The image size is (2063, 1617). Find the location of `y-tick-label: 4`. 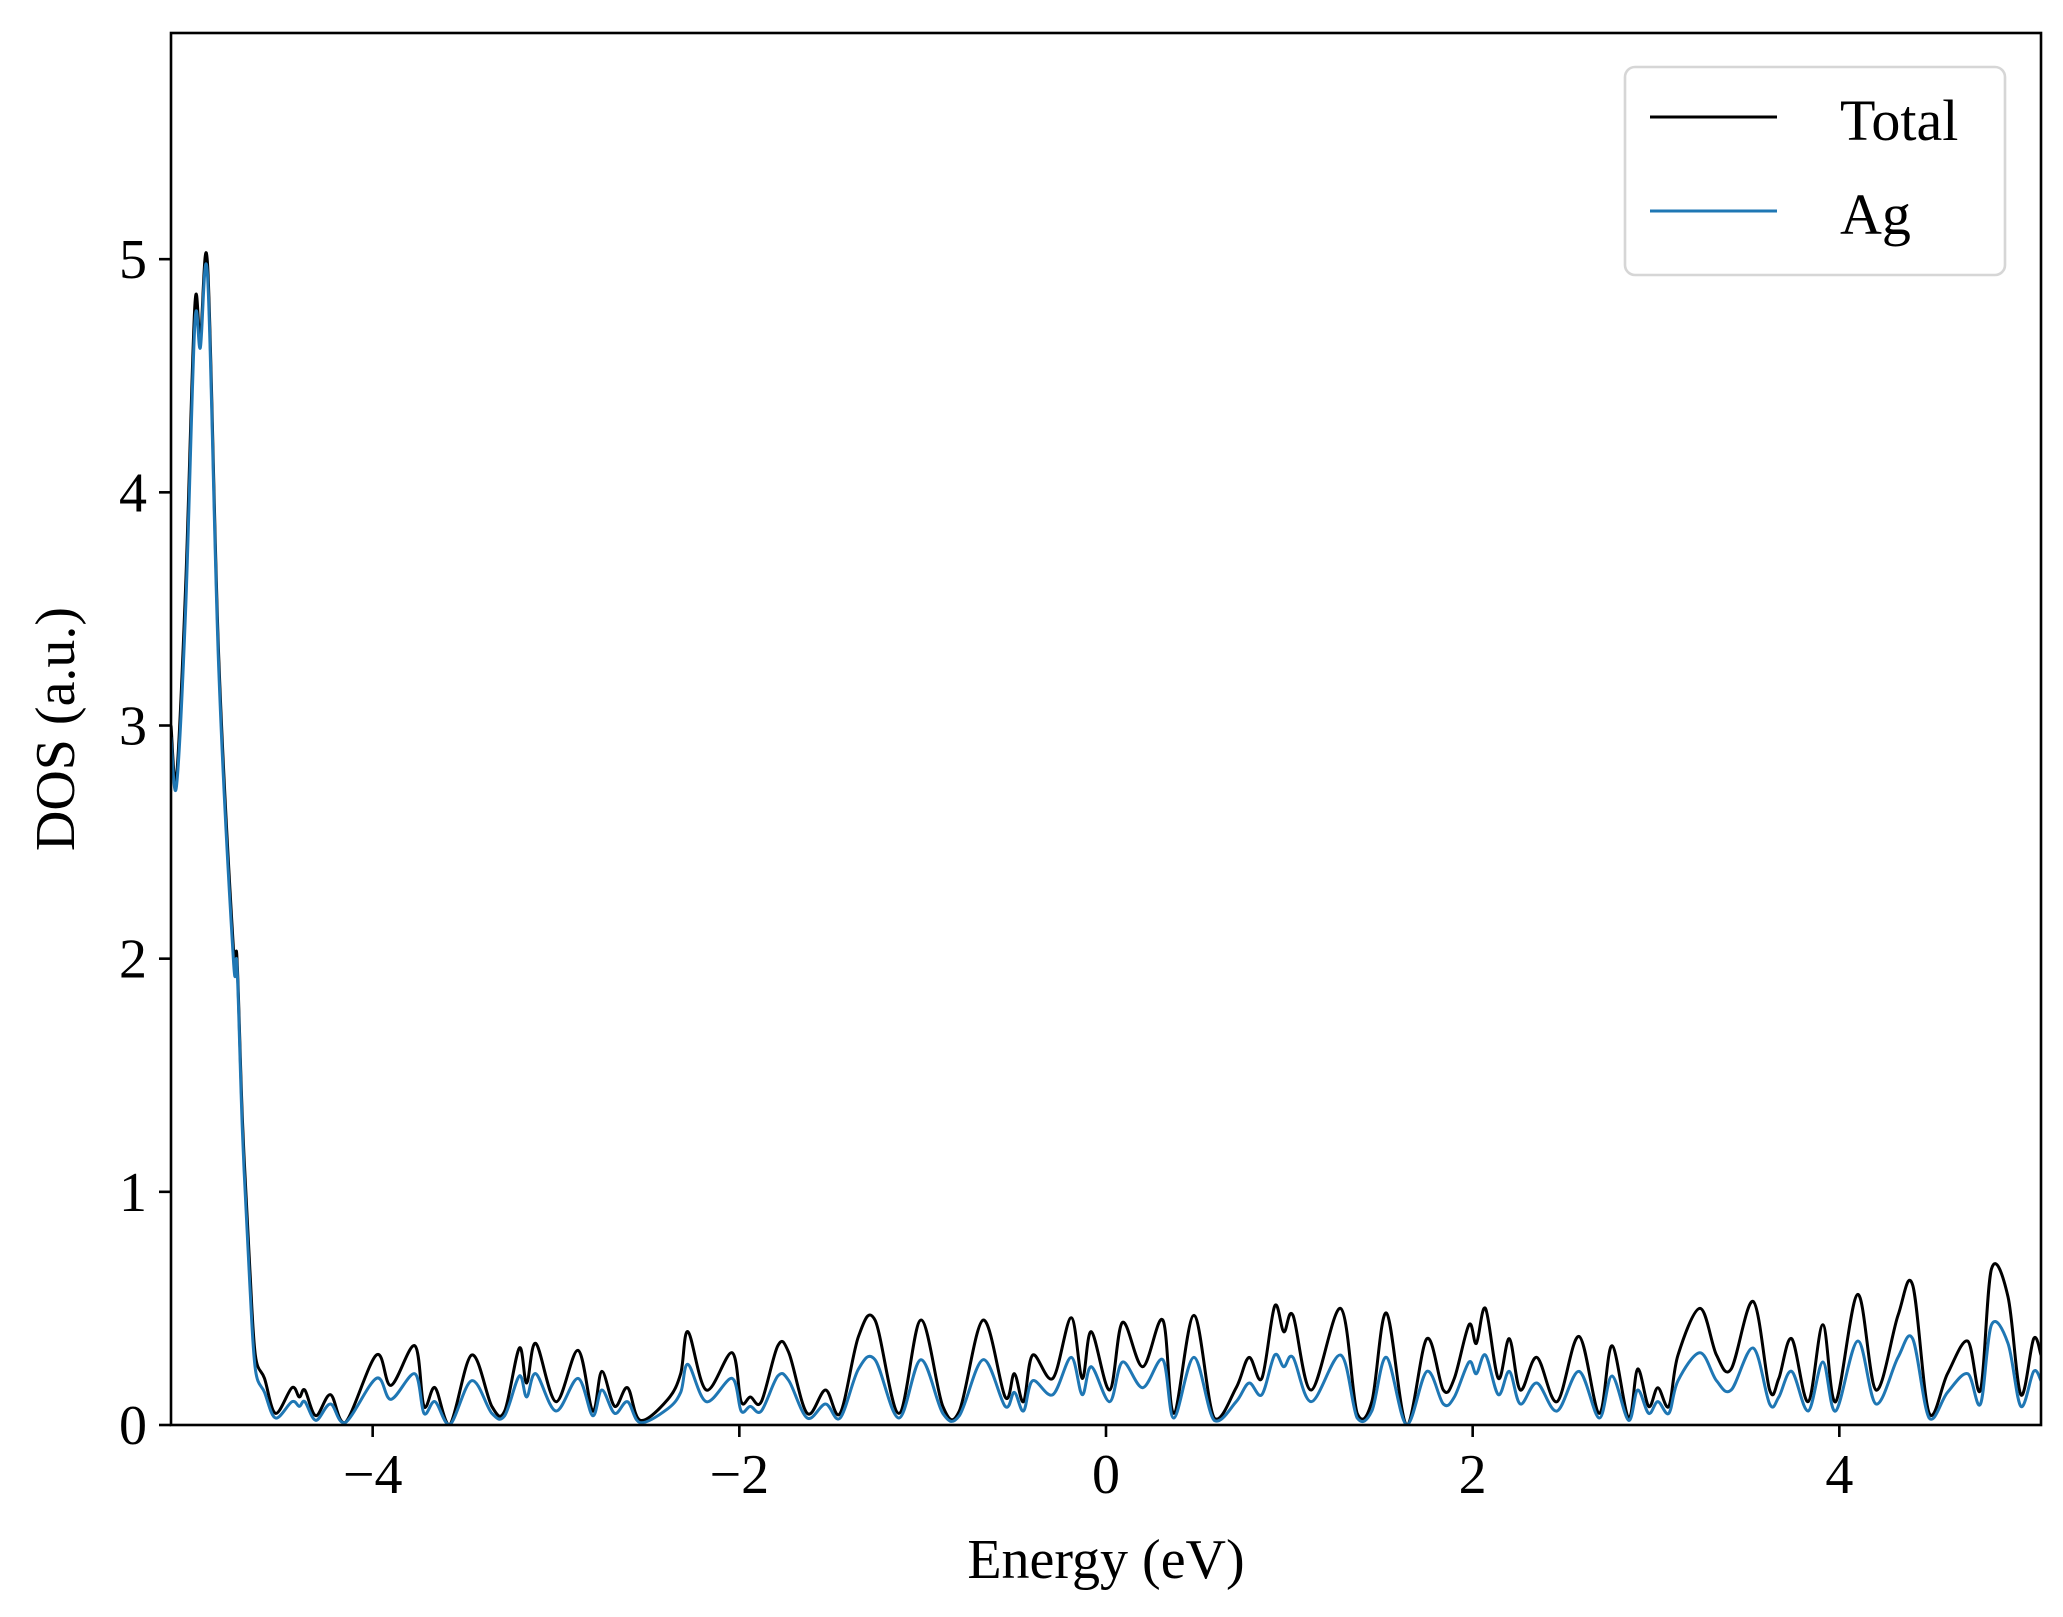

y-tick-label: 4 is located at coordinates (133, 493).